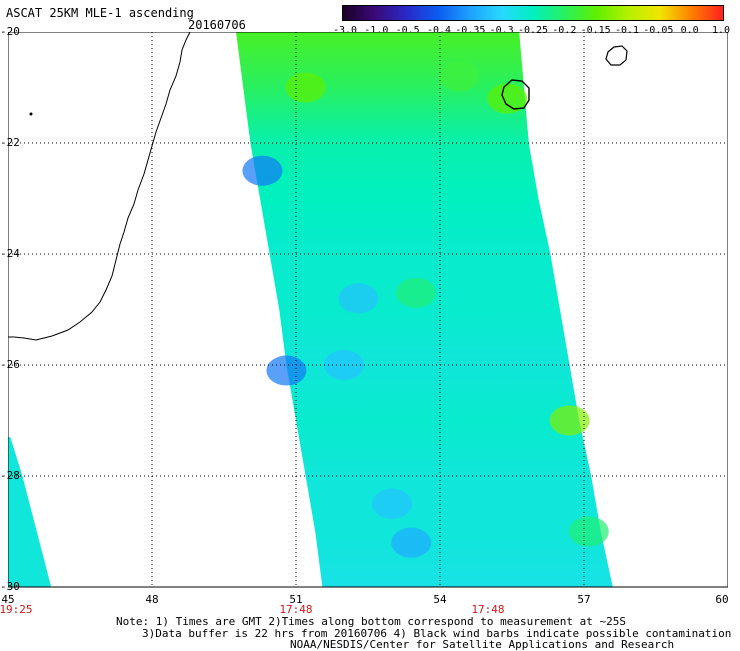 The height and width of the screenshot is (651, 740). Describe the element at coordinates (584, 599) in the screenshot. I see `x-tick-label: 57` at that location.